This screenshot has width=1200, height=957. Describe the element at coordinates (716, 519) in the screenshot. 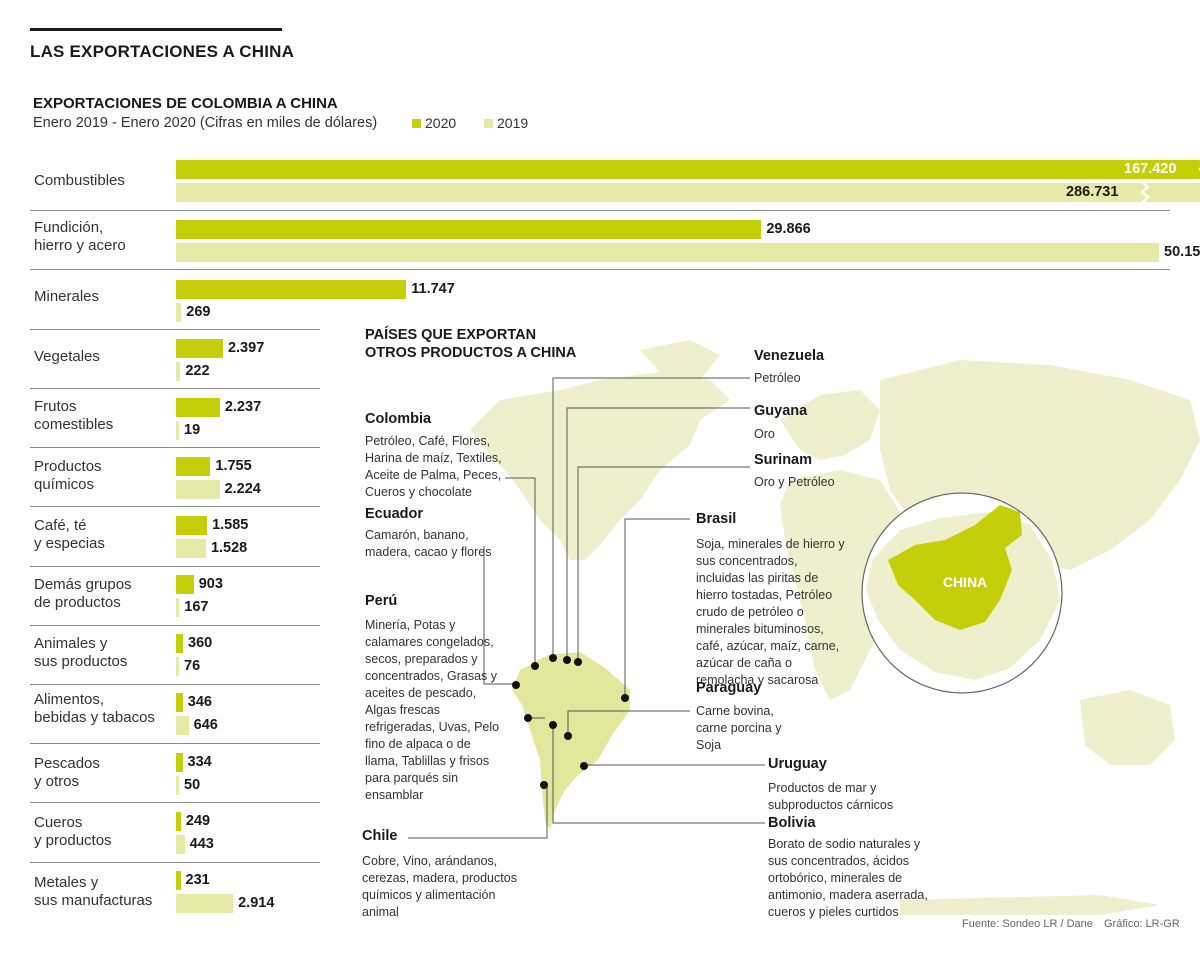

I see `country-name: Brasil` at that location.